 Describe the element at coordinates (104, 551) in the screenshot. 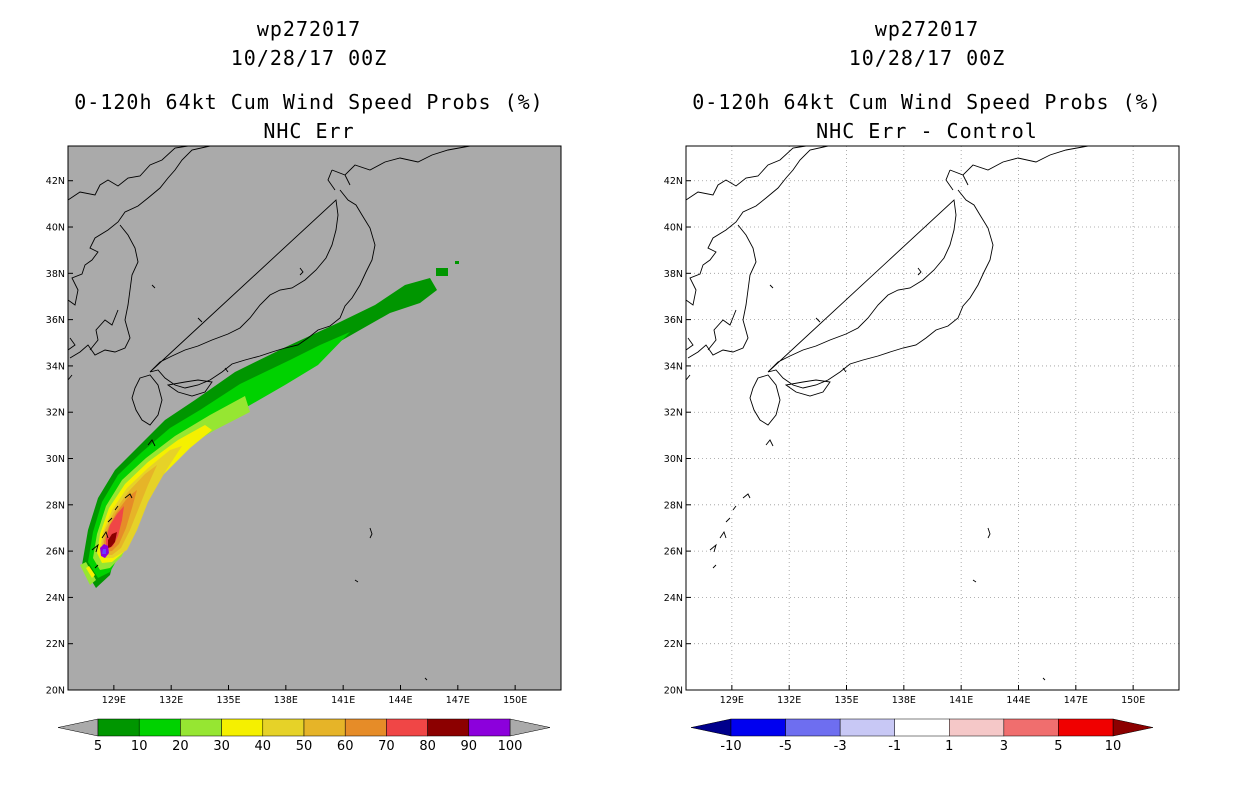

I see `swath-level-90b` at that location.